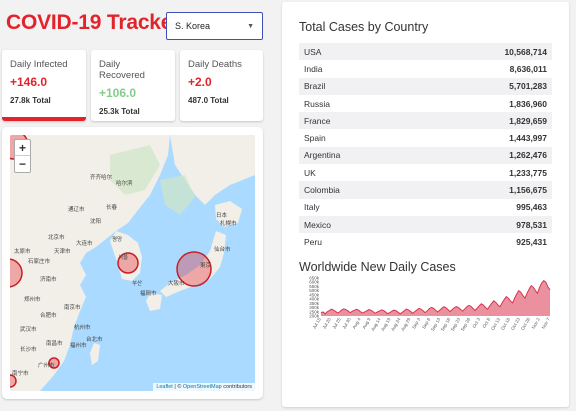 The width and height of the screenshot is (576, 411). I want to click on country-cases: 5,701,283, so click(528, 86).